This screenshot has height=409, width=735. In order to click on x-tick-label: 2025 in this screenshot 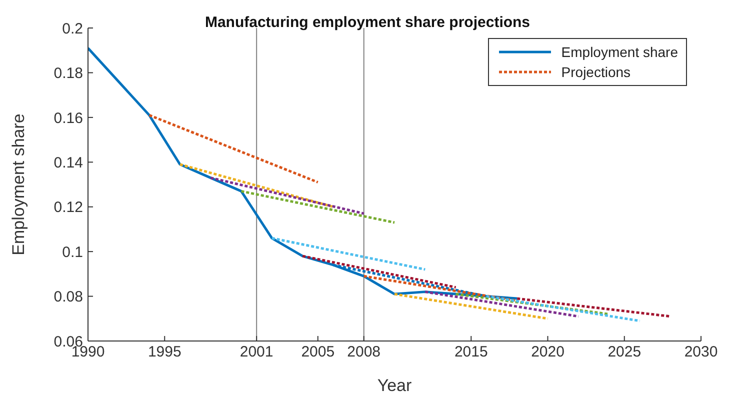, I will do `click(625, 352)`.